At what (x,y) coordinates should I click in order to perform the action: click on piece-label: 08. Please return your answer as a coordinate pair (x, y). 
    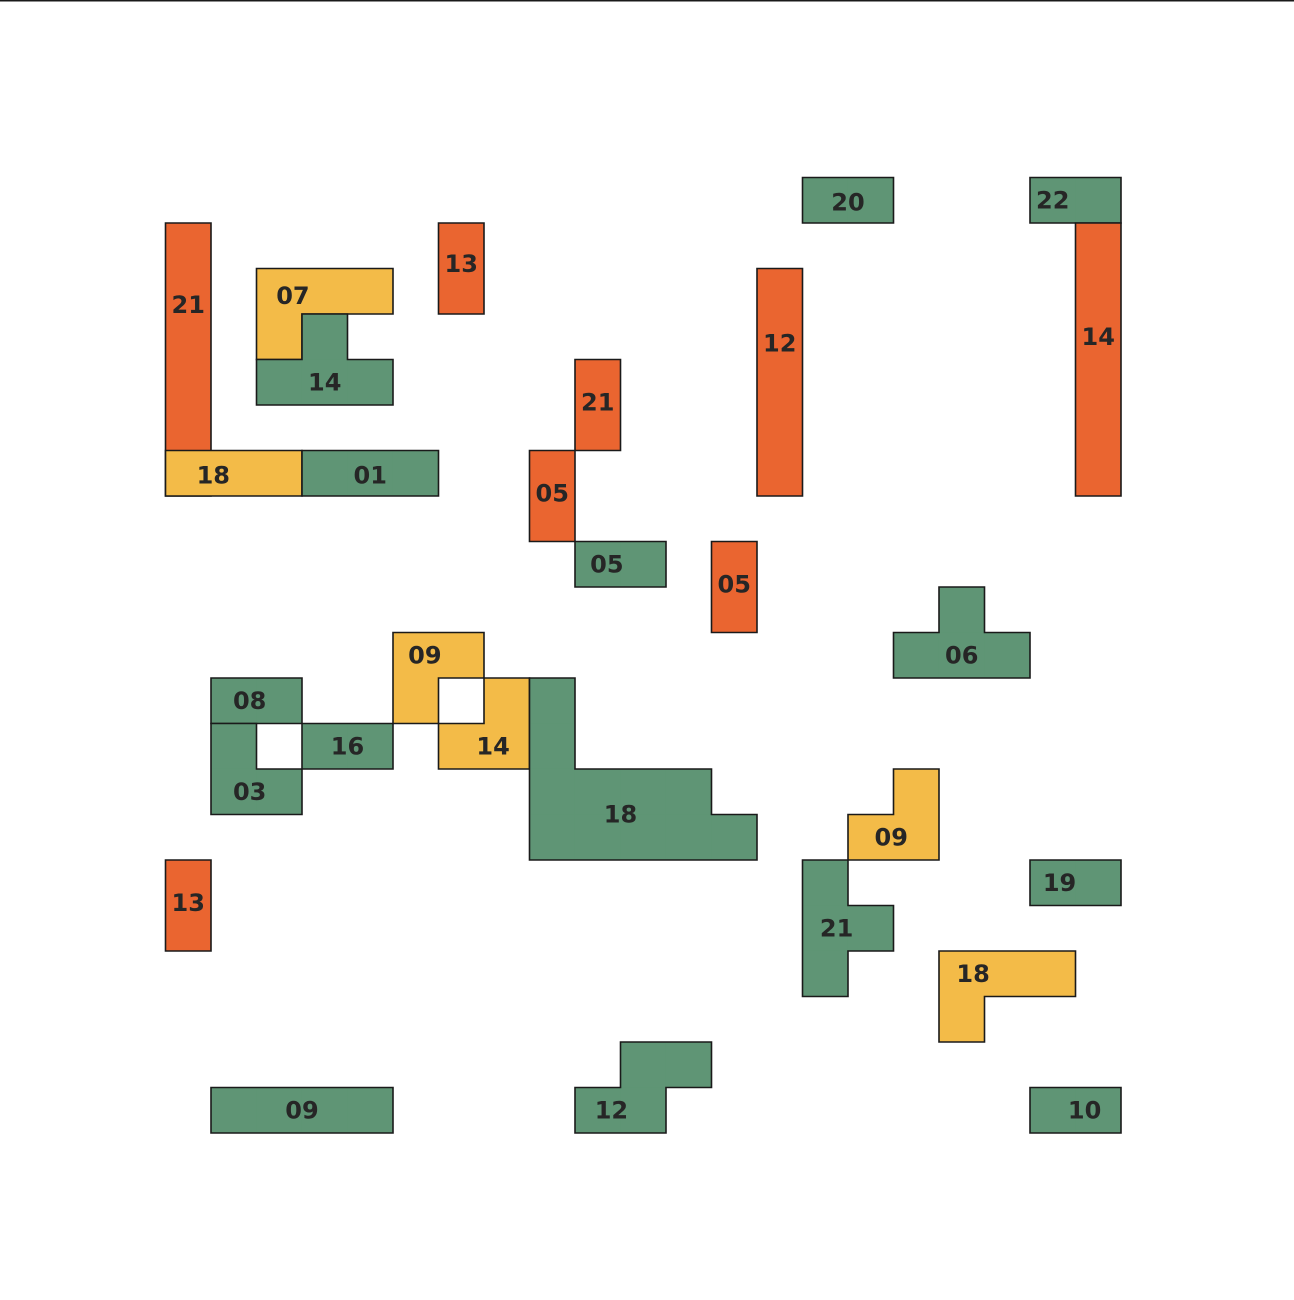
    Looking at the image, I should click on (249, 701).